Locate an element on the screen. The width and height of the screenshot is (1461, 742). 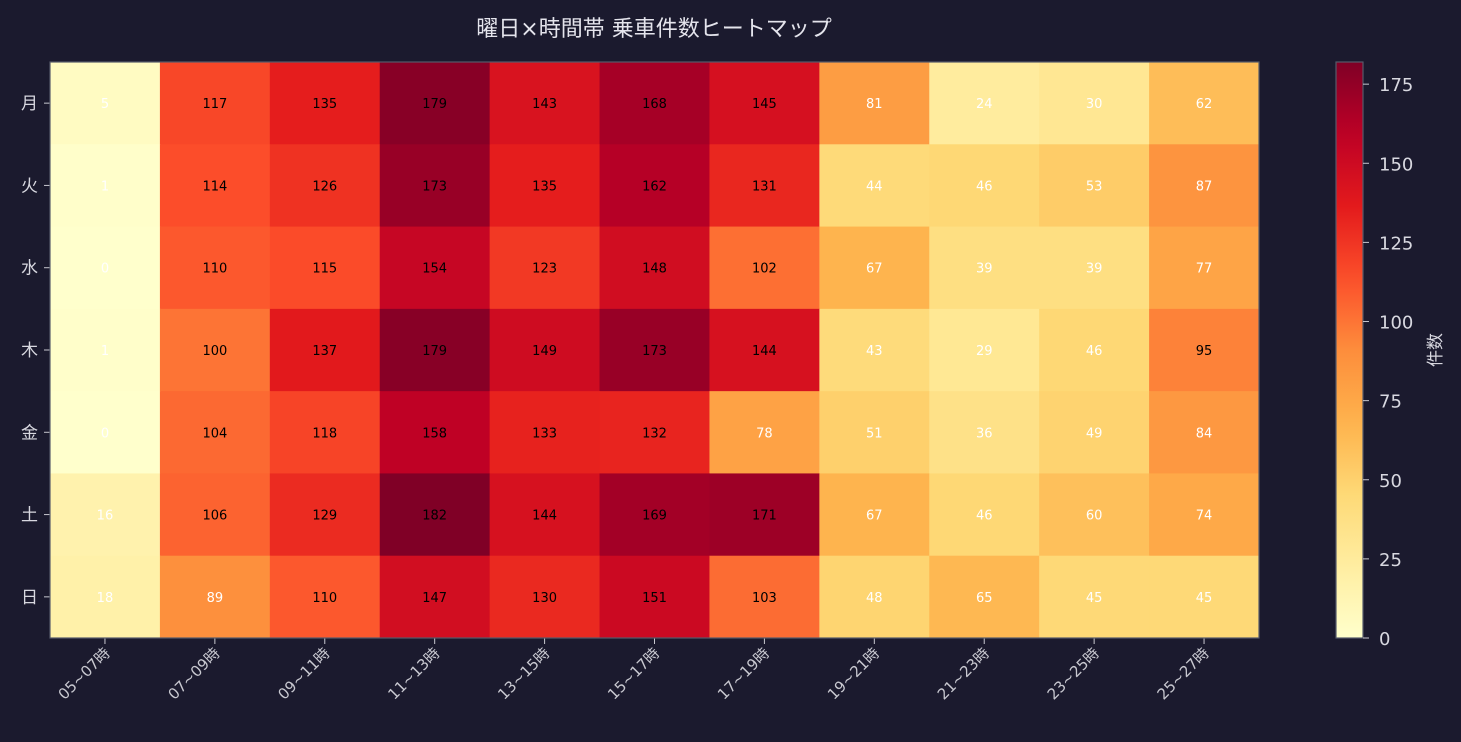
cell-value-label: 95 is located at coordinates (1204, 351).